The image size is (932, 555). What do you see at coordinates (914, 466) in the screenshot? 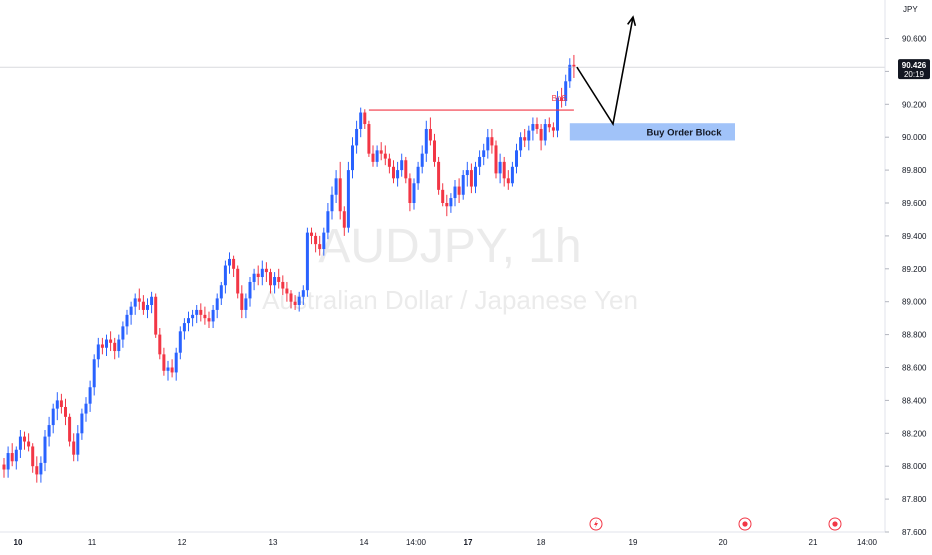
I see `price-tick-label: 88.000` at bounding box center [914, 466].